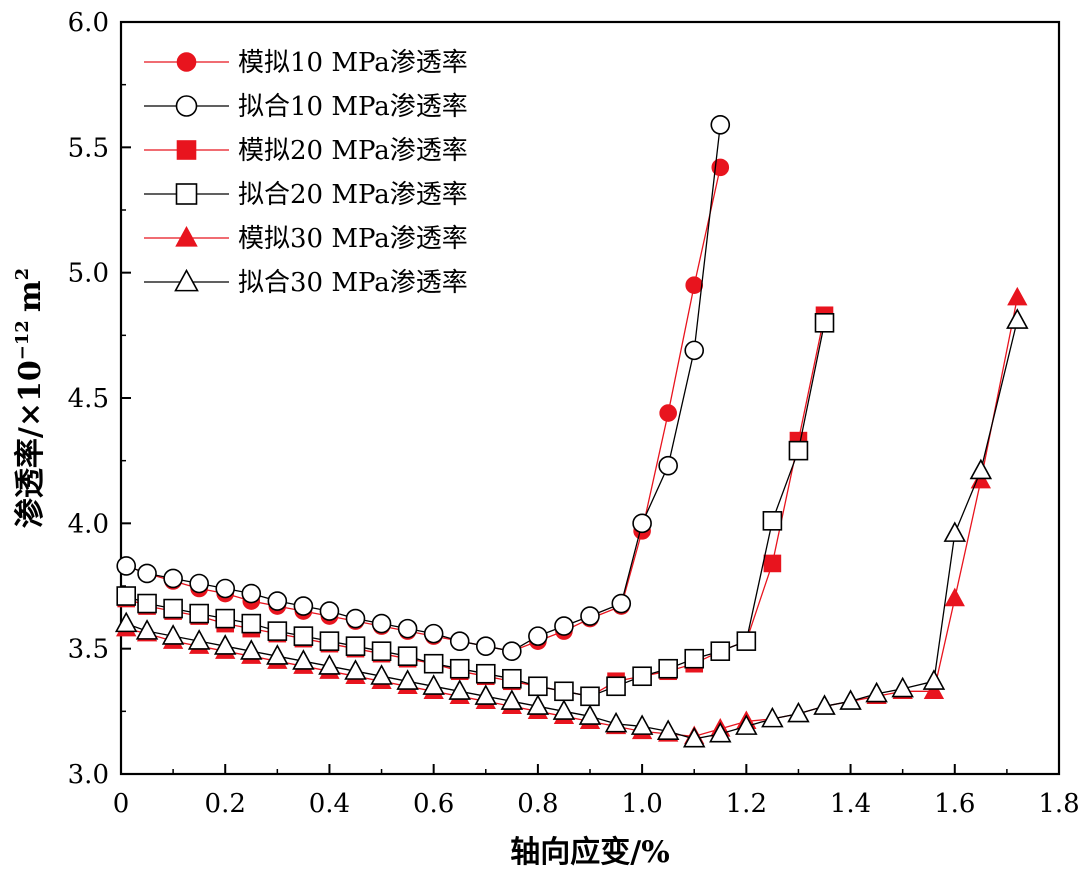 This screenshot has width=1080, height=875. I want to click on x-tick-label: 1.6, so click(954, 804).